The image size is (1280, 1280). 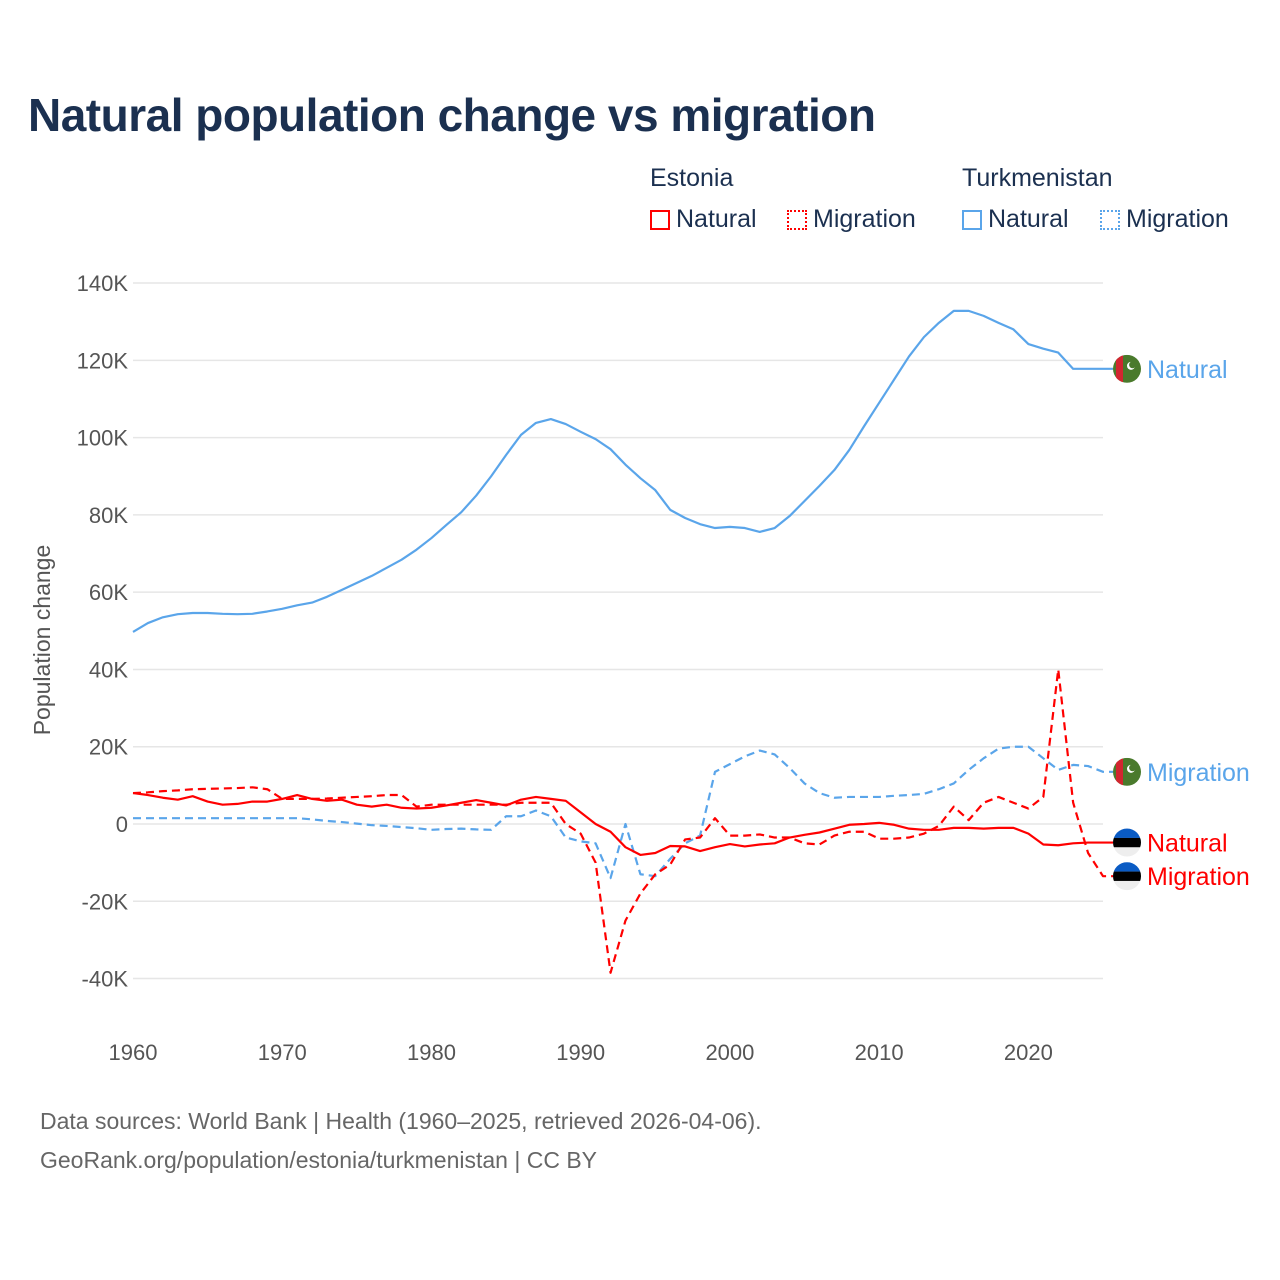 I want to click on x-tick-label: 2000, so click(x=729, y=1052).